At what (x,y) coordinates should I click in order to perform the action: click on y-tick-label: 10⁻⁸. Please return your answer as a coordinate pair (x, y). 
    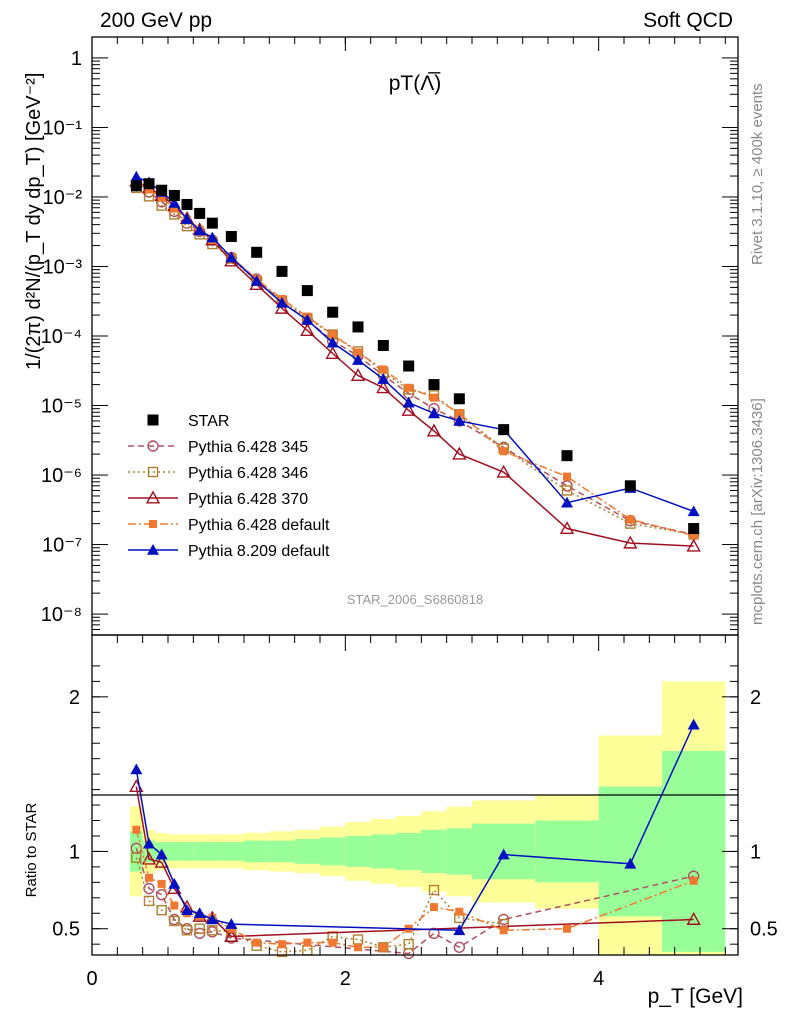
    Looking at the image, I should click on (61, 615).